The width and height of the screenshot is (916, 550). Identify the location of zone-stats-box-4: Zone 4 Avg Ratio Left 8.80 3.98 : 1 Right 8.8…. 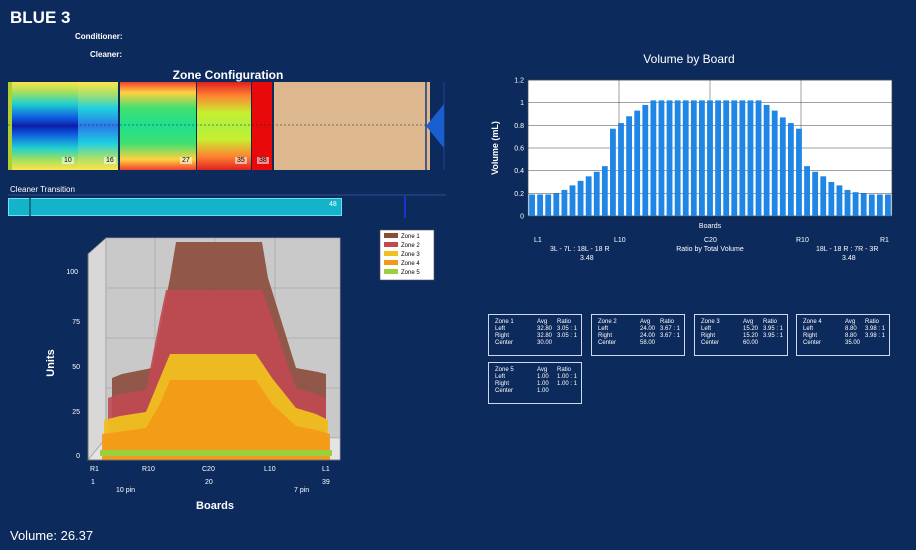
(843, 335).